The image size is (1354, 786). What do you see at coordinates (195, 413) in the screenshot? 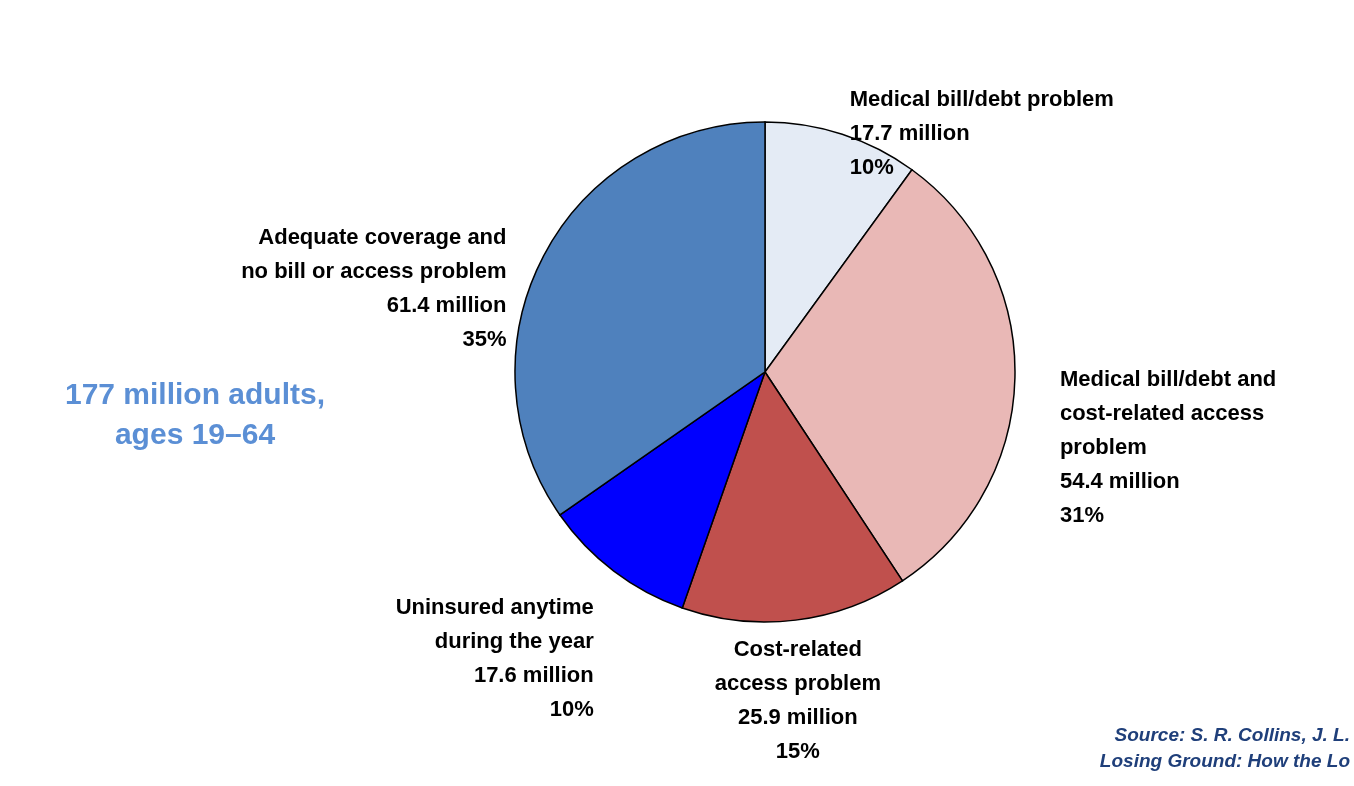
I see `text: 177 million adults, ages 19–64` at bounding box center [195, 413].